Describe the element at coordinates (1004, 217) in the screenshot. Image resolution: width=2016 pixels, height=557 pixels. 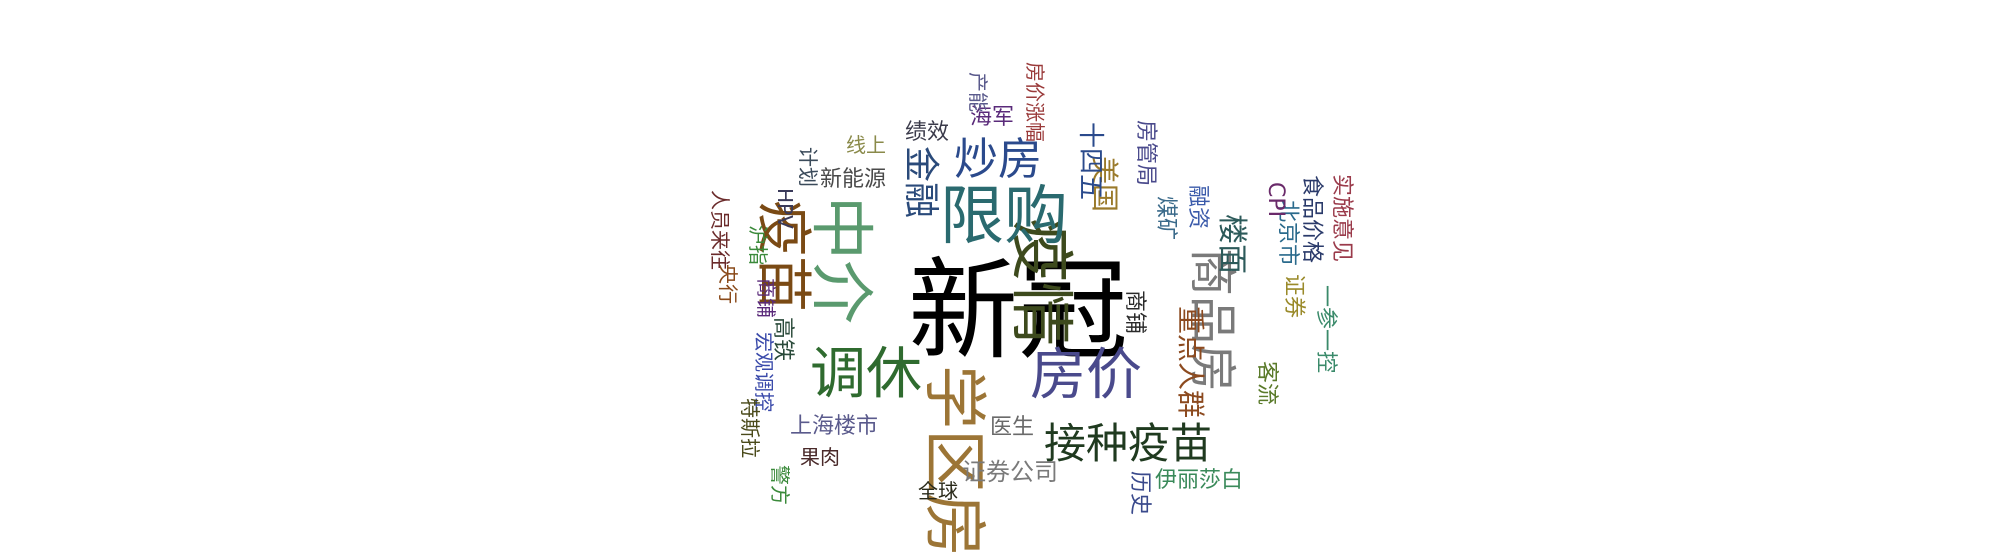
I see `word-2: 限购` at that location.